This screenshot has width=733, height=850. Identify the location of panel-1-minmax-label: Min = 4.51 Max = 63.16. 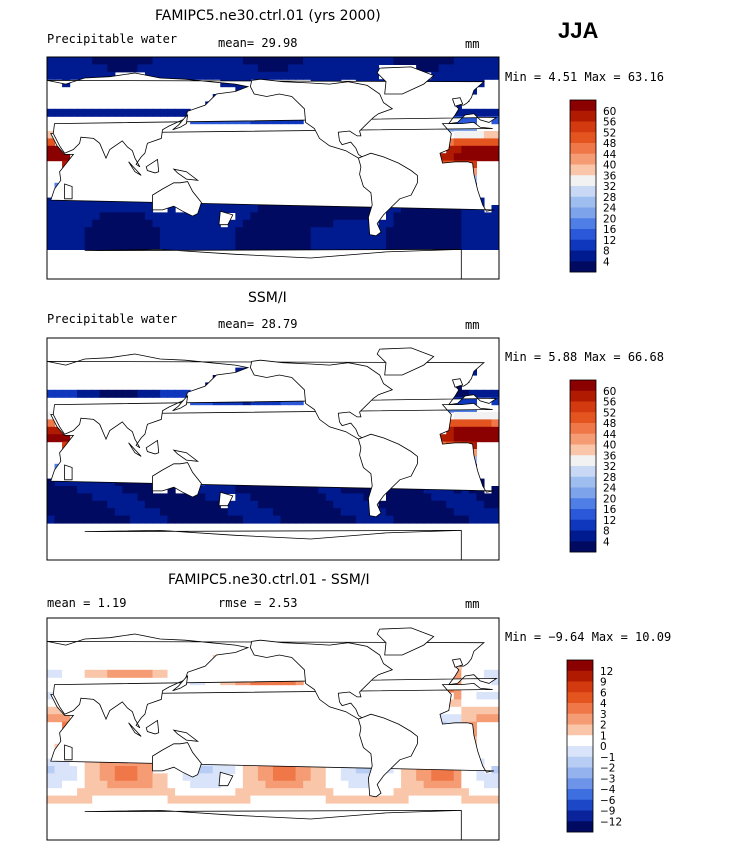
(584, 77).